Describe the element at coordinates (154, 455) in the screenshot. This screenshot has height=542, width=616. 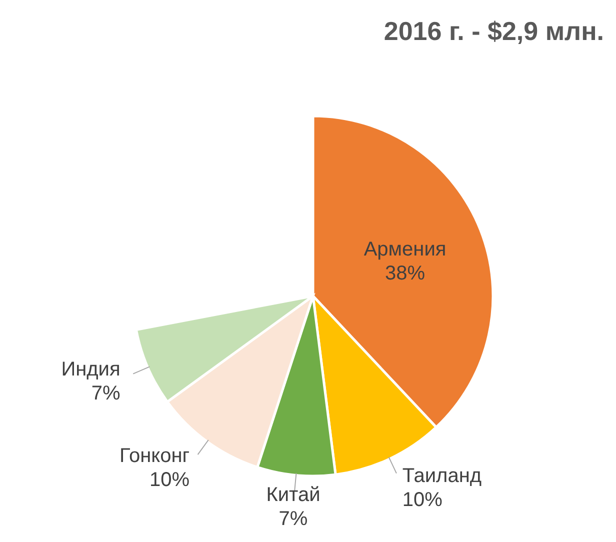
I see `slice-label: Гонконг` at that location.